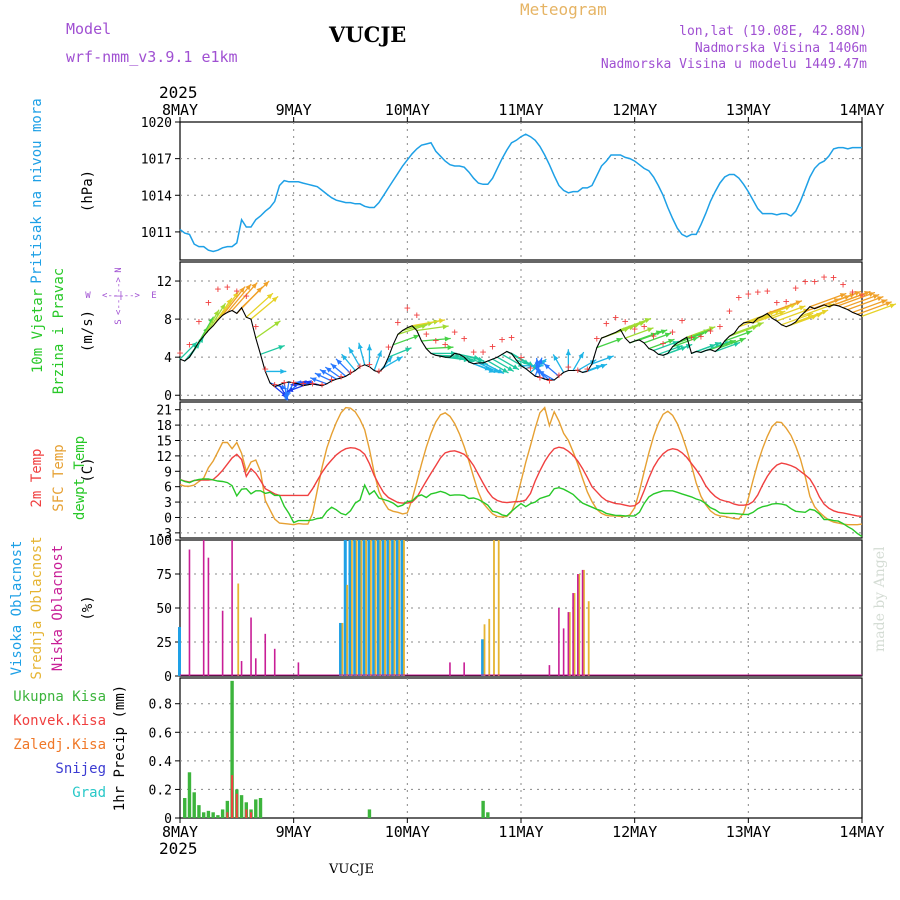 This screenshot has width=900, height=900. Describe the element at coordinates (880, 599) in the screenshot. I see `credit: made by Angel` at that location.